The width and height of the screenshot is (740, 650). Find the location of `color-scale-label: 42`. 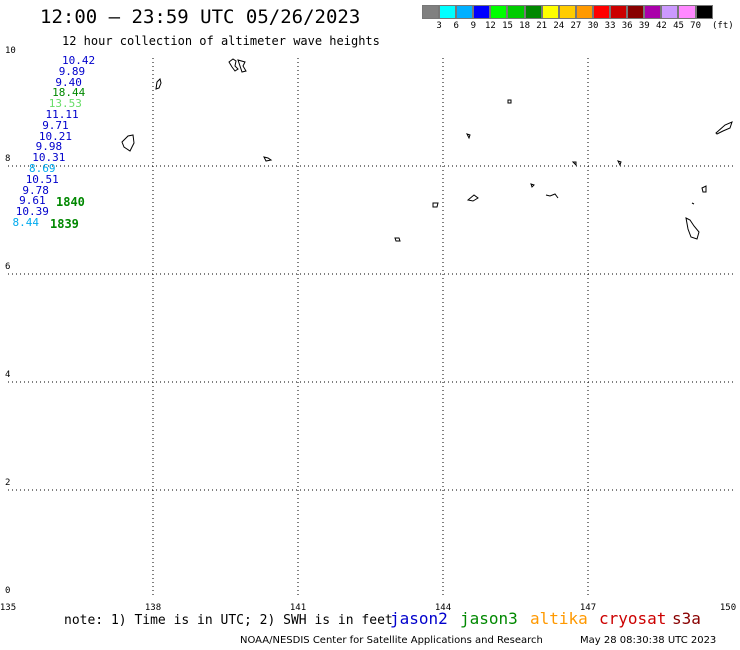

color-scale-label: 42 is located at coordinates (661, 26).